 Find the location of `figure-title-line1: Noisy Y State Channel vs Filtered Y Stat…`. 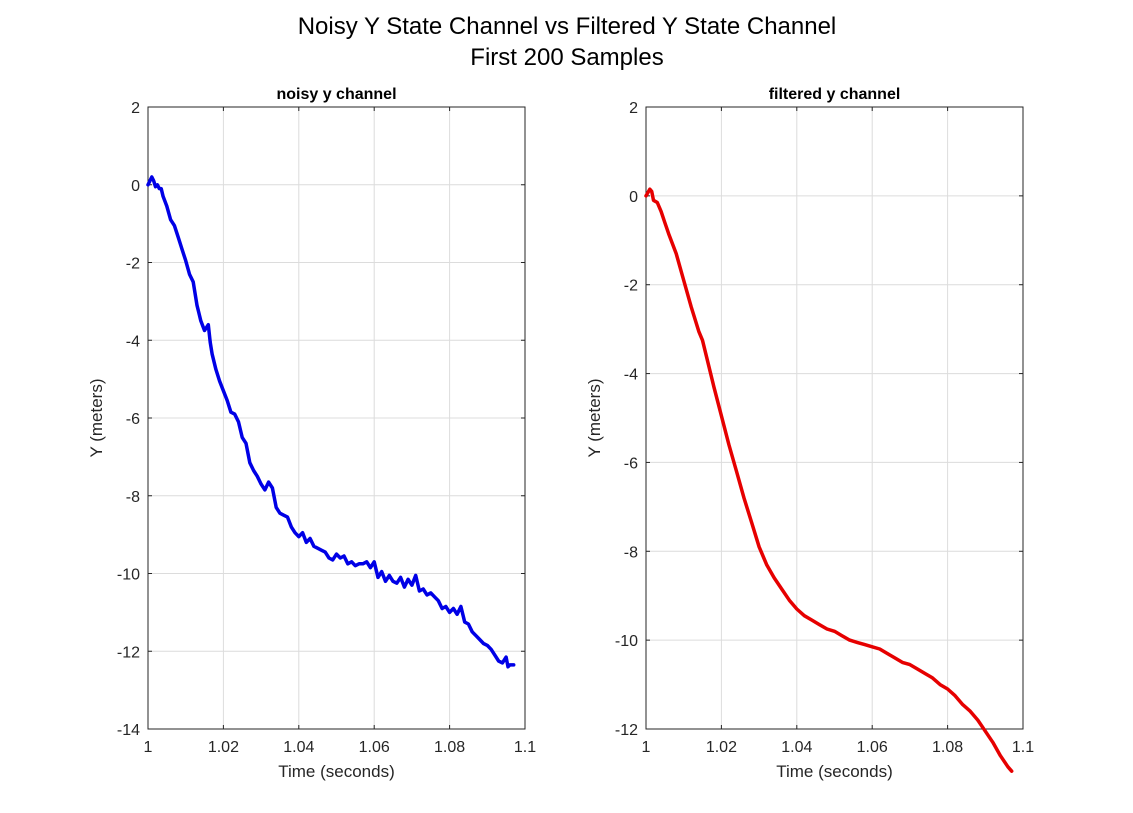

figure-title-line1: Noisy Y State Channel vs Filtered Y Stat… is located at coordinates (567, 26).